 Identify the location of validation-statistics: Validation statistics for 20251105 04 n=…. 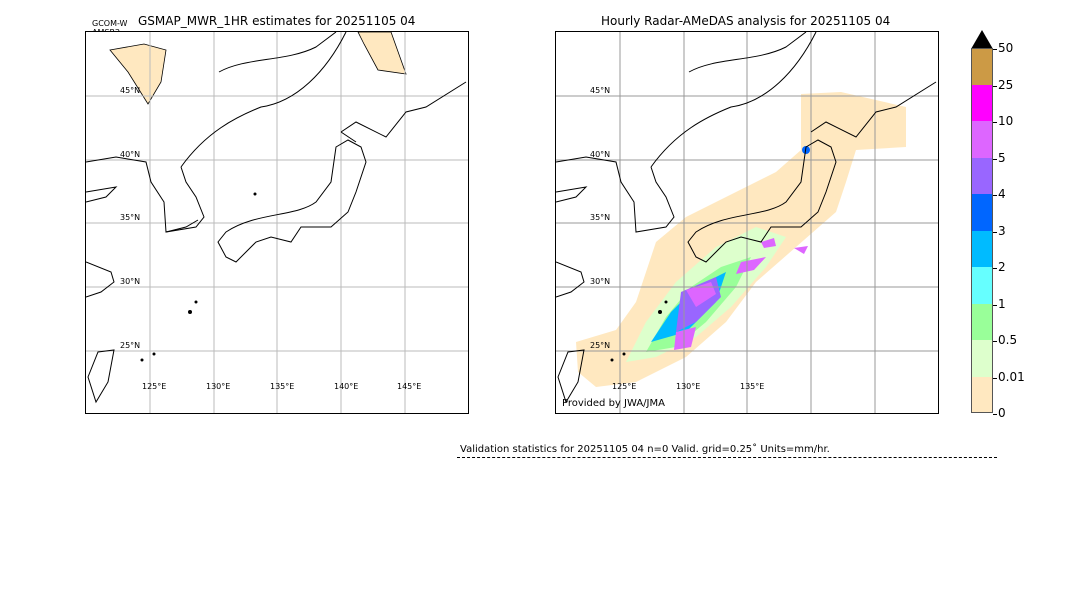
(645, 449).